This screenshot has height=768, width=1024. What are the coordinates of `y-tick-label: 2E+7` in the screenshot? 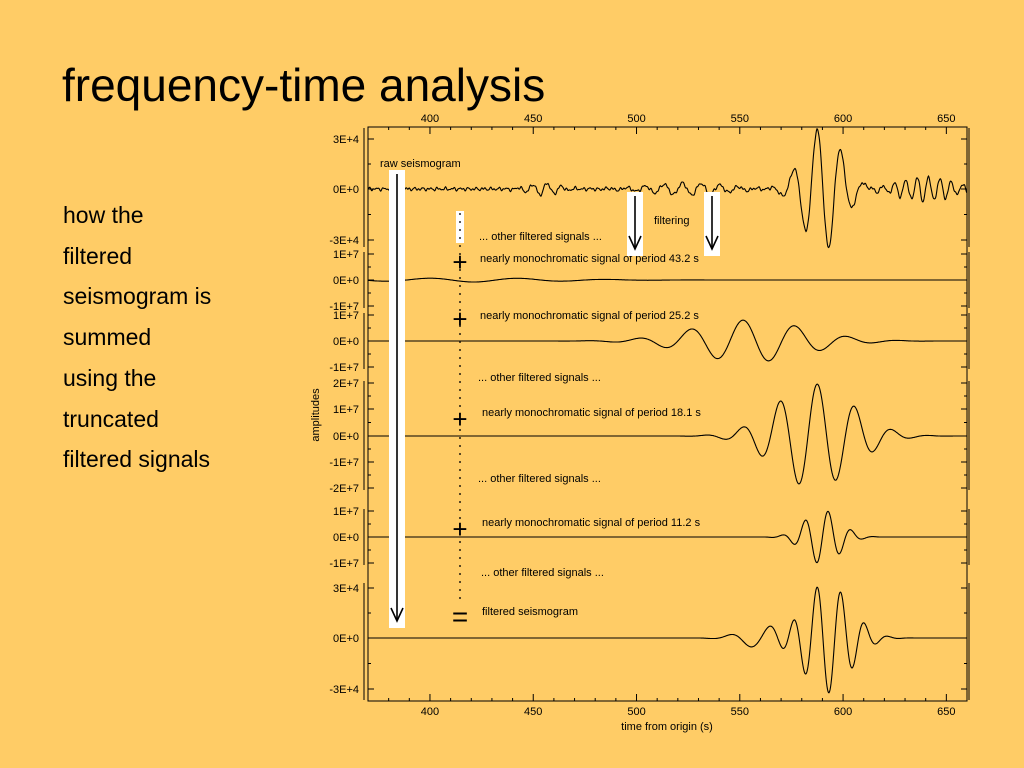 It's located at (346, 384).